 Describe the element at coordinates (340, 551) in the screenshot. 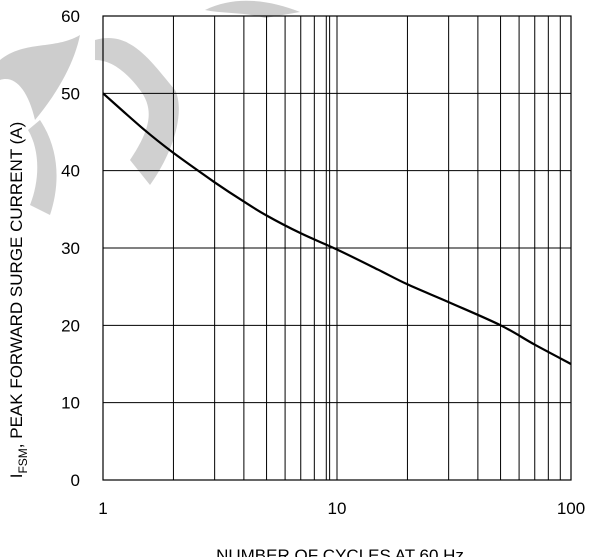

I see `x-axis-label: NUMBER OF CYCLES AT 60 Hz` at that location.